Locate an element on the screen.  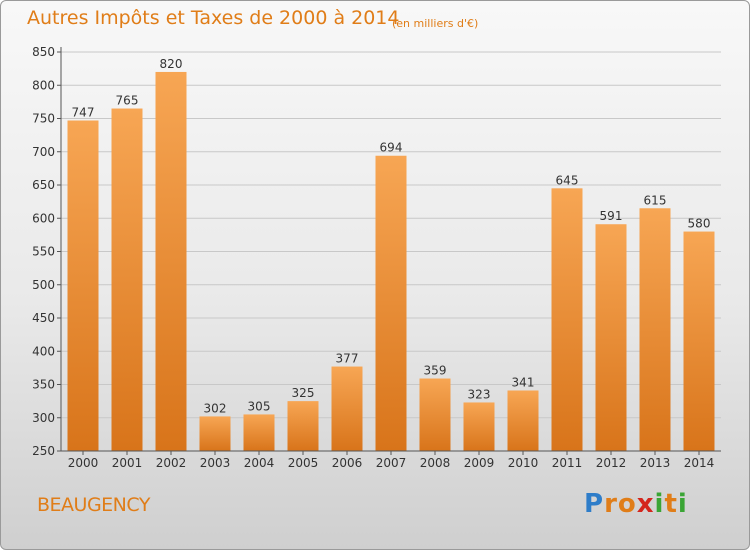
logo-letter: t is located at coordinates (671, 504).